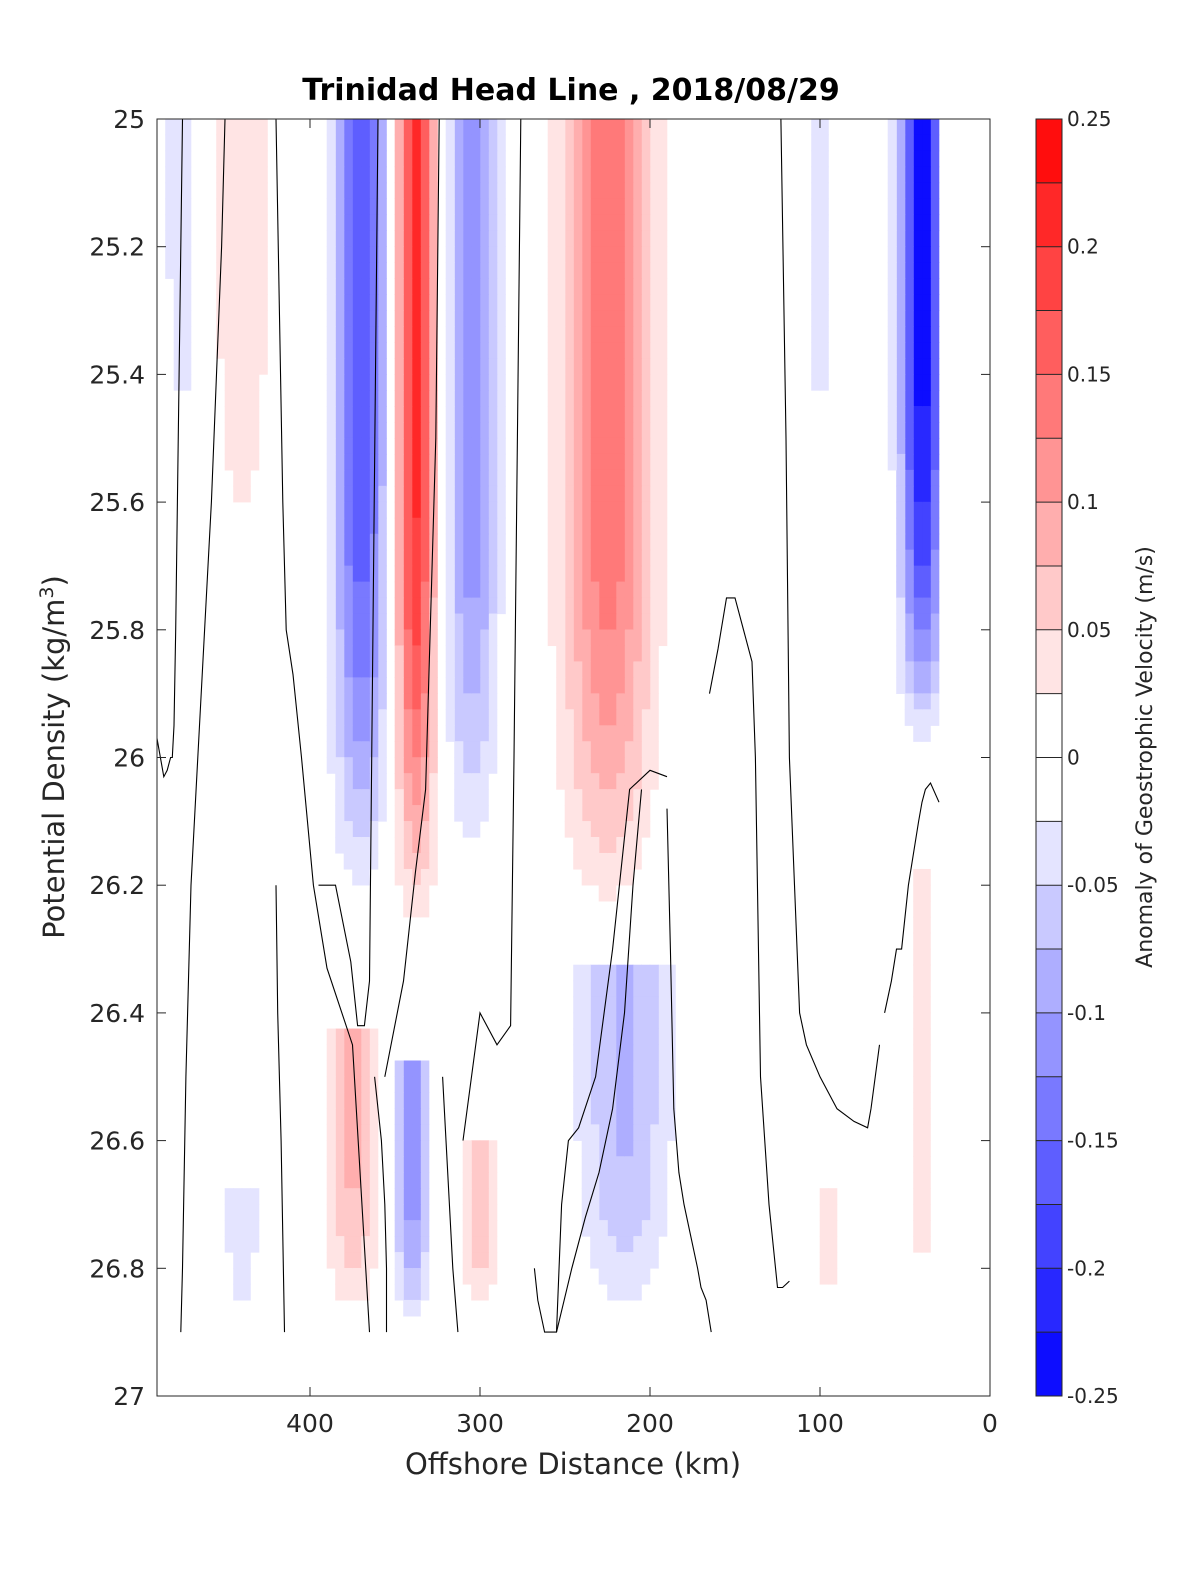 This screenshot has height=1575, width=1200. What do you see at coordinates (54, 769) in the screenshot?
I see `y-axis-label-main: Potential Density (kg/m` at bounding box center [54, 769].